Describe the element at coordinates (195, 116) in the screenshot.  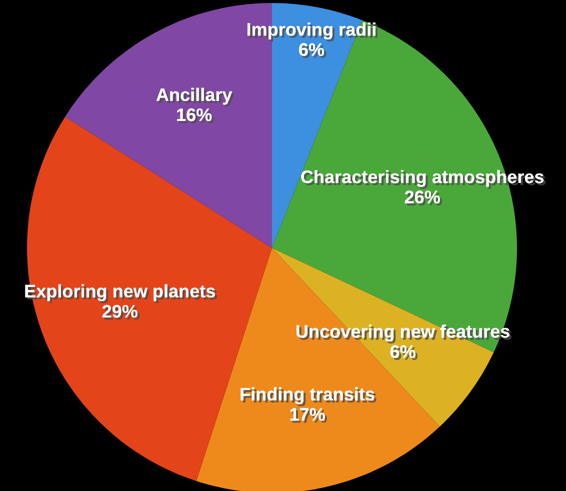
I see `data-label: 16%` at that location.